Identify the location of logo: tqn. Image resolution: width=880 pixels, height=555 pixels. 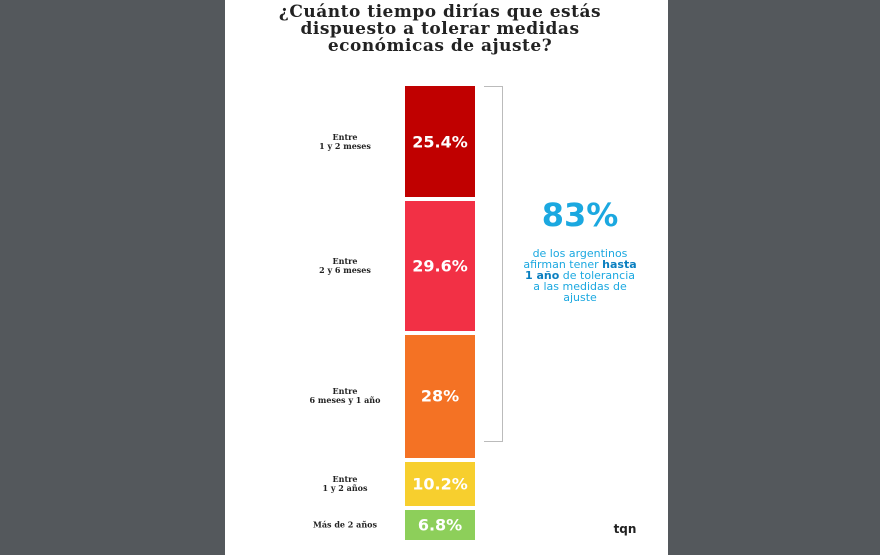
(625, 529).